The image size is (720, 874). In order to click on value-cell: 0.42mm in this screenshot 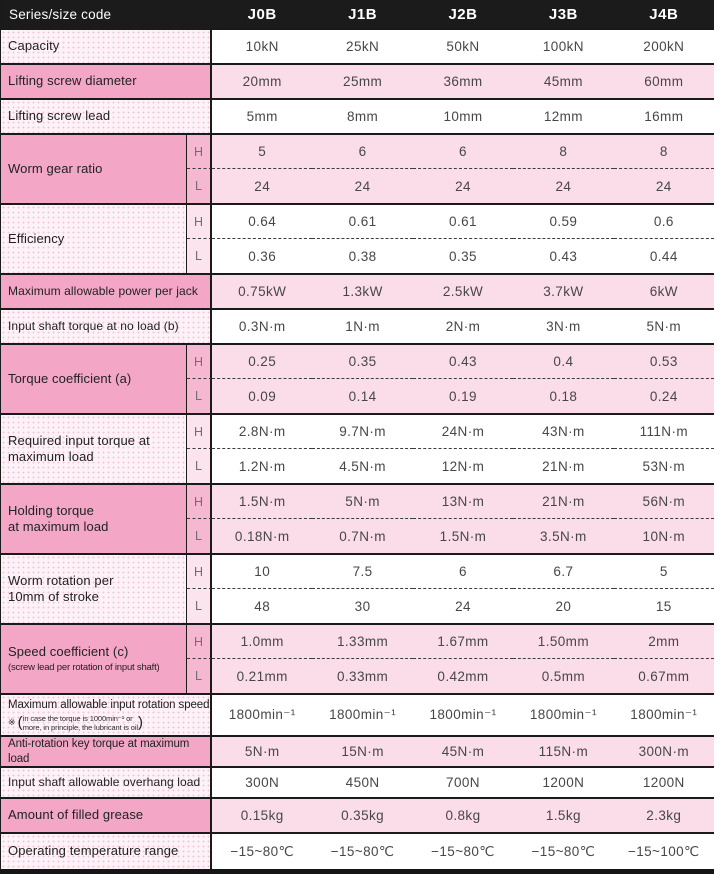, I will do `click(463, 676)`.